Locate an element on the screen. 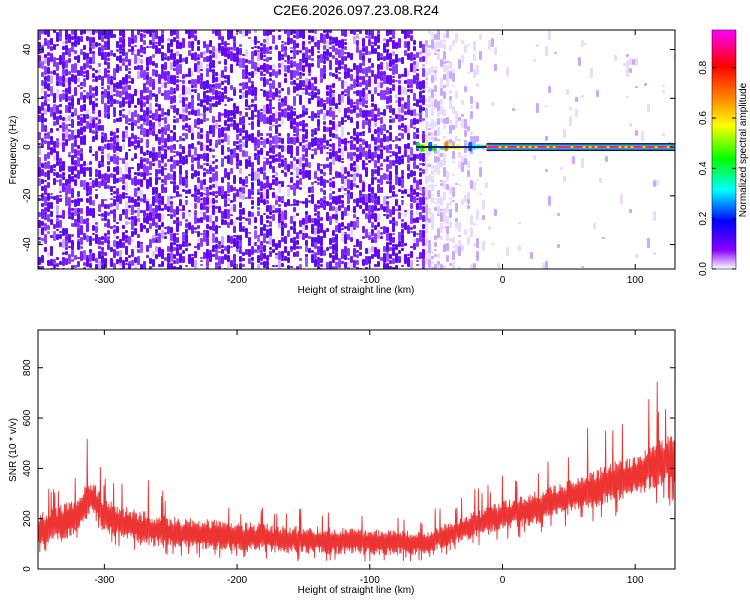 This screenshot has width=750, height=600. snr-y-tick-label: 800 is located at coordinates (27, 367).